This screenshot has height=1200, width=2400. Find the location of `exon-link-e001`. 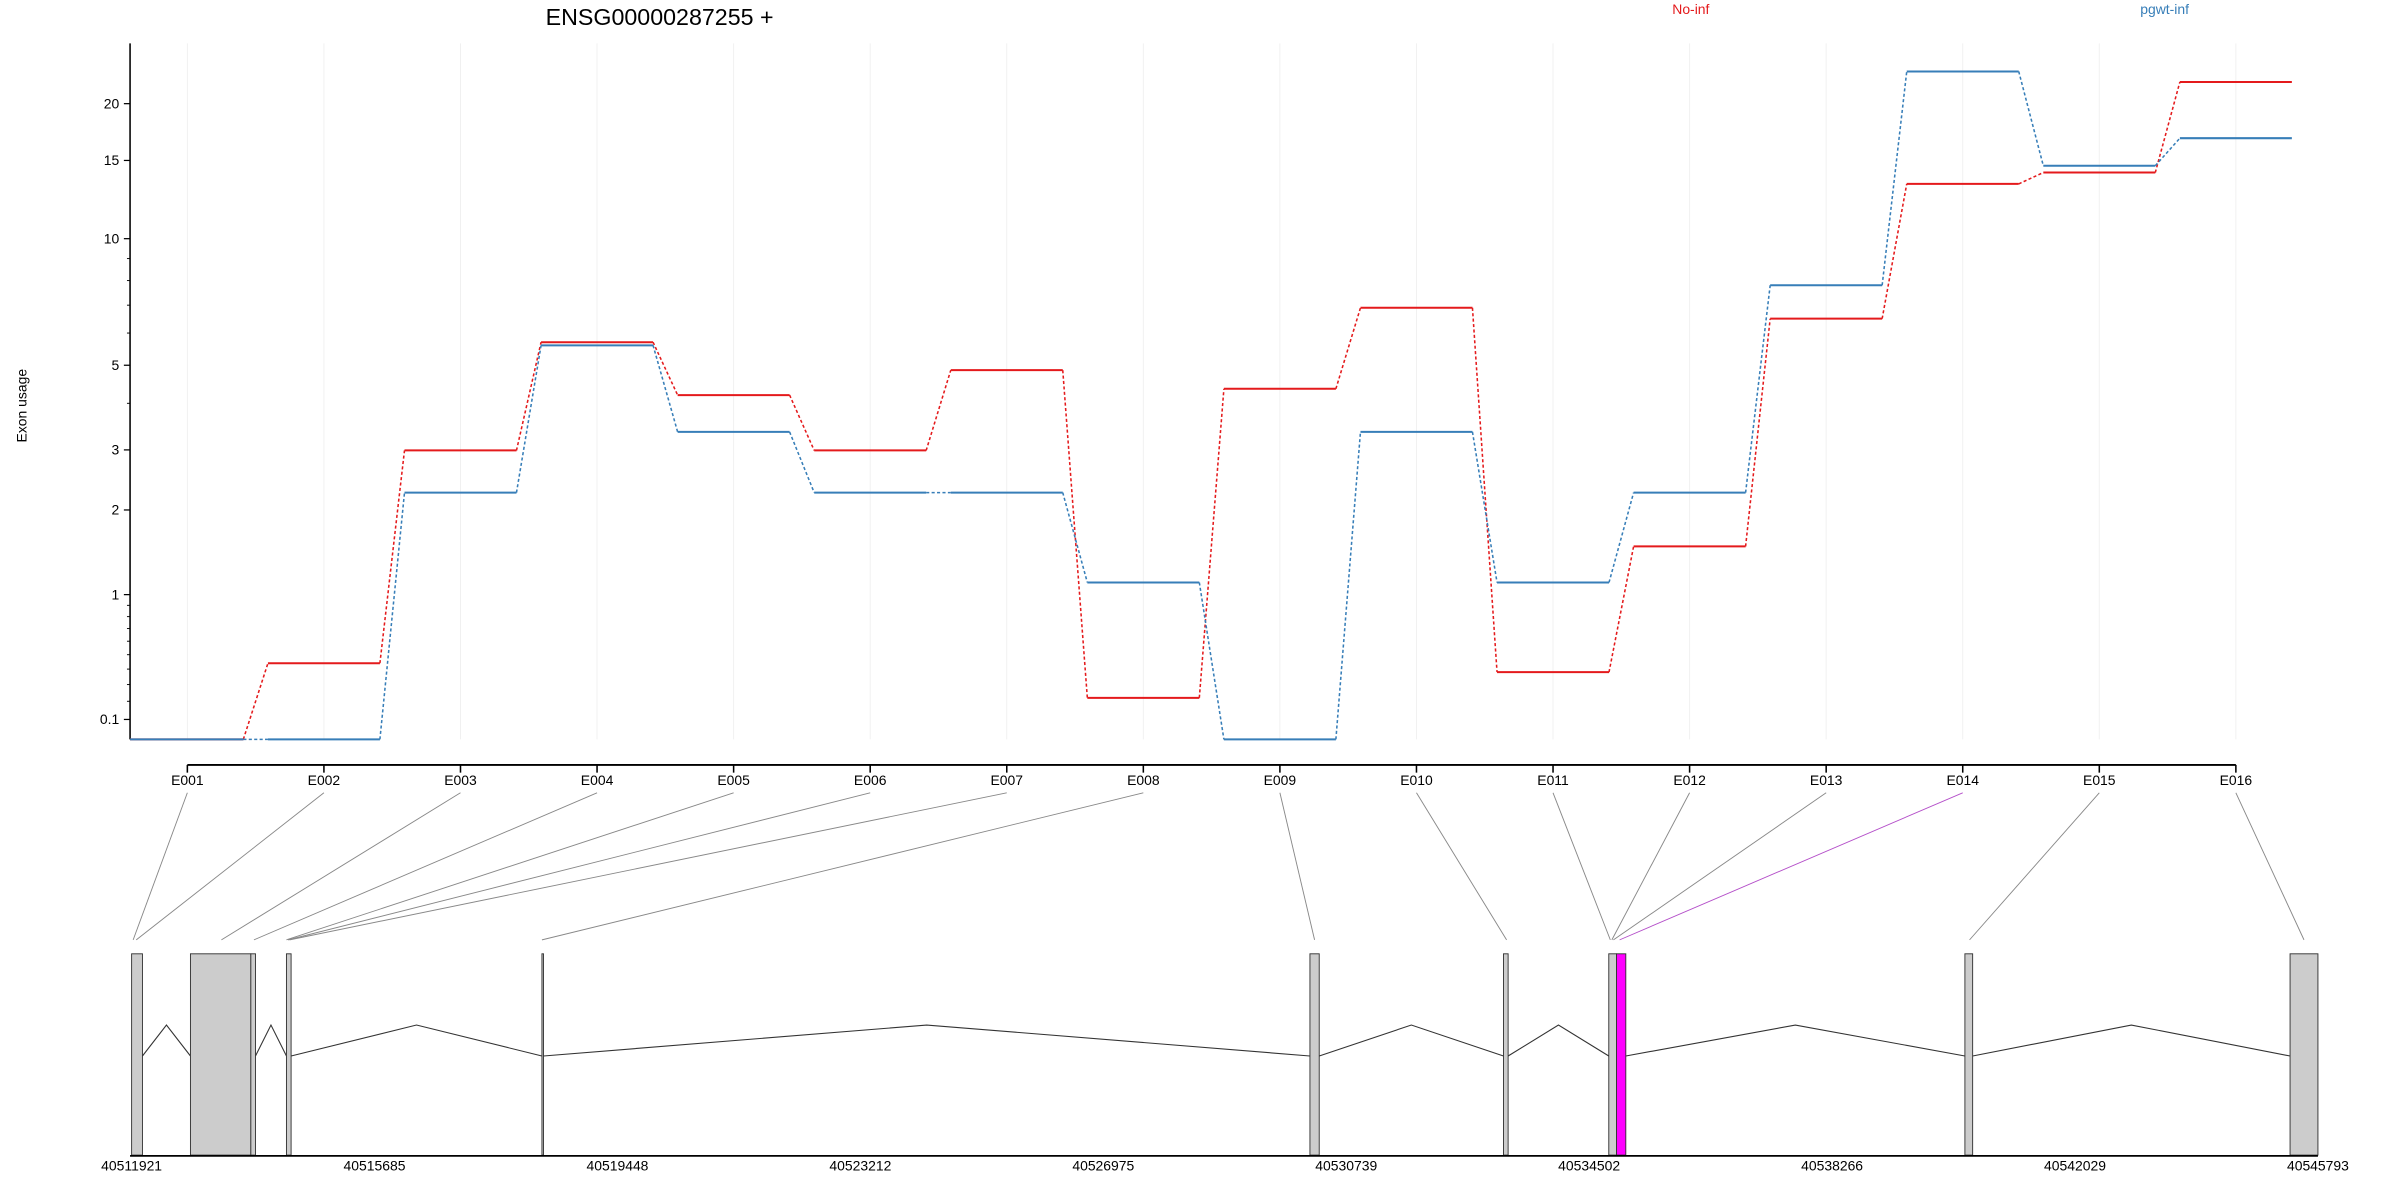

exon-link-e001 is located at coordinates (160, 866).